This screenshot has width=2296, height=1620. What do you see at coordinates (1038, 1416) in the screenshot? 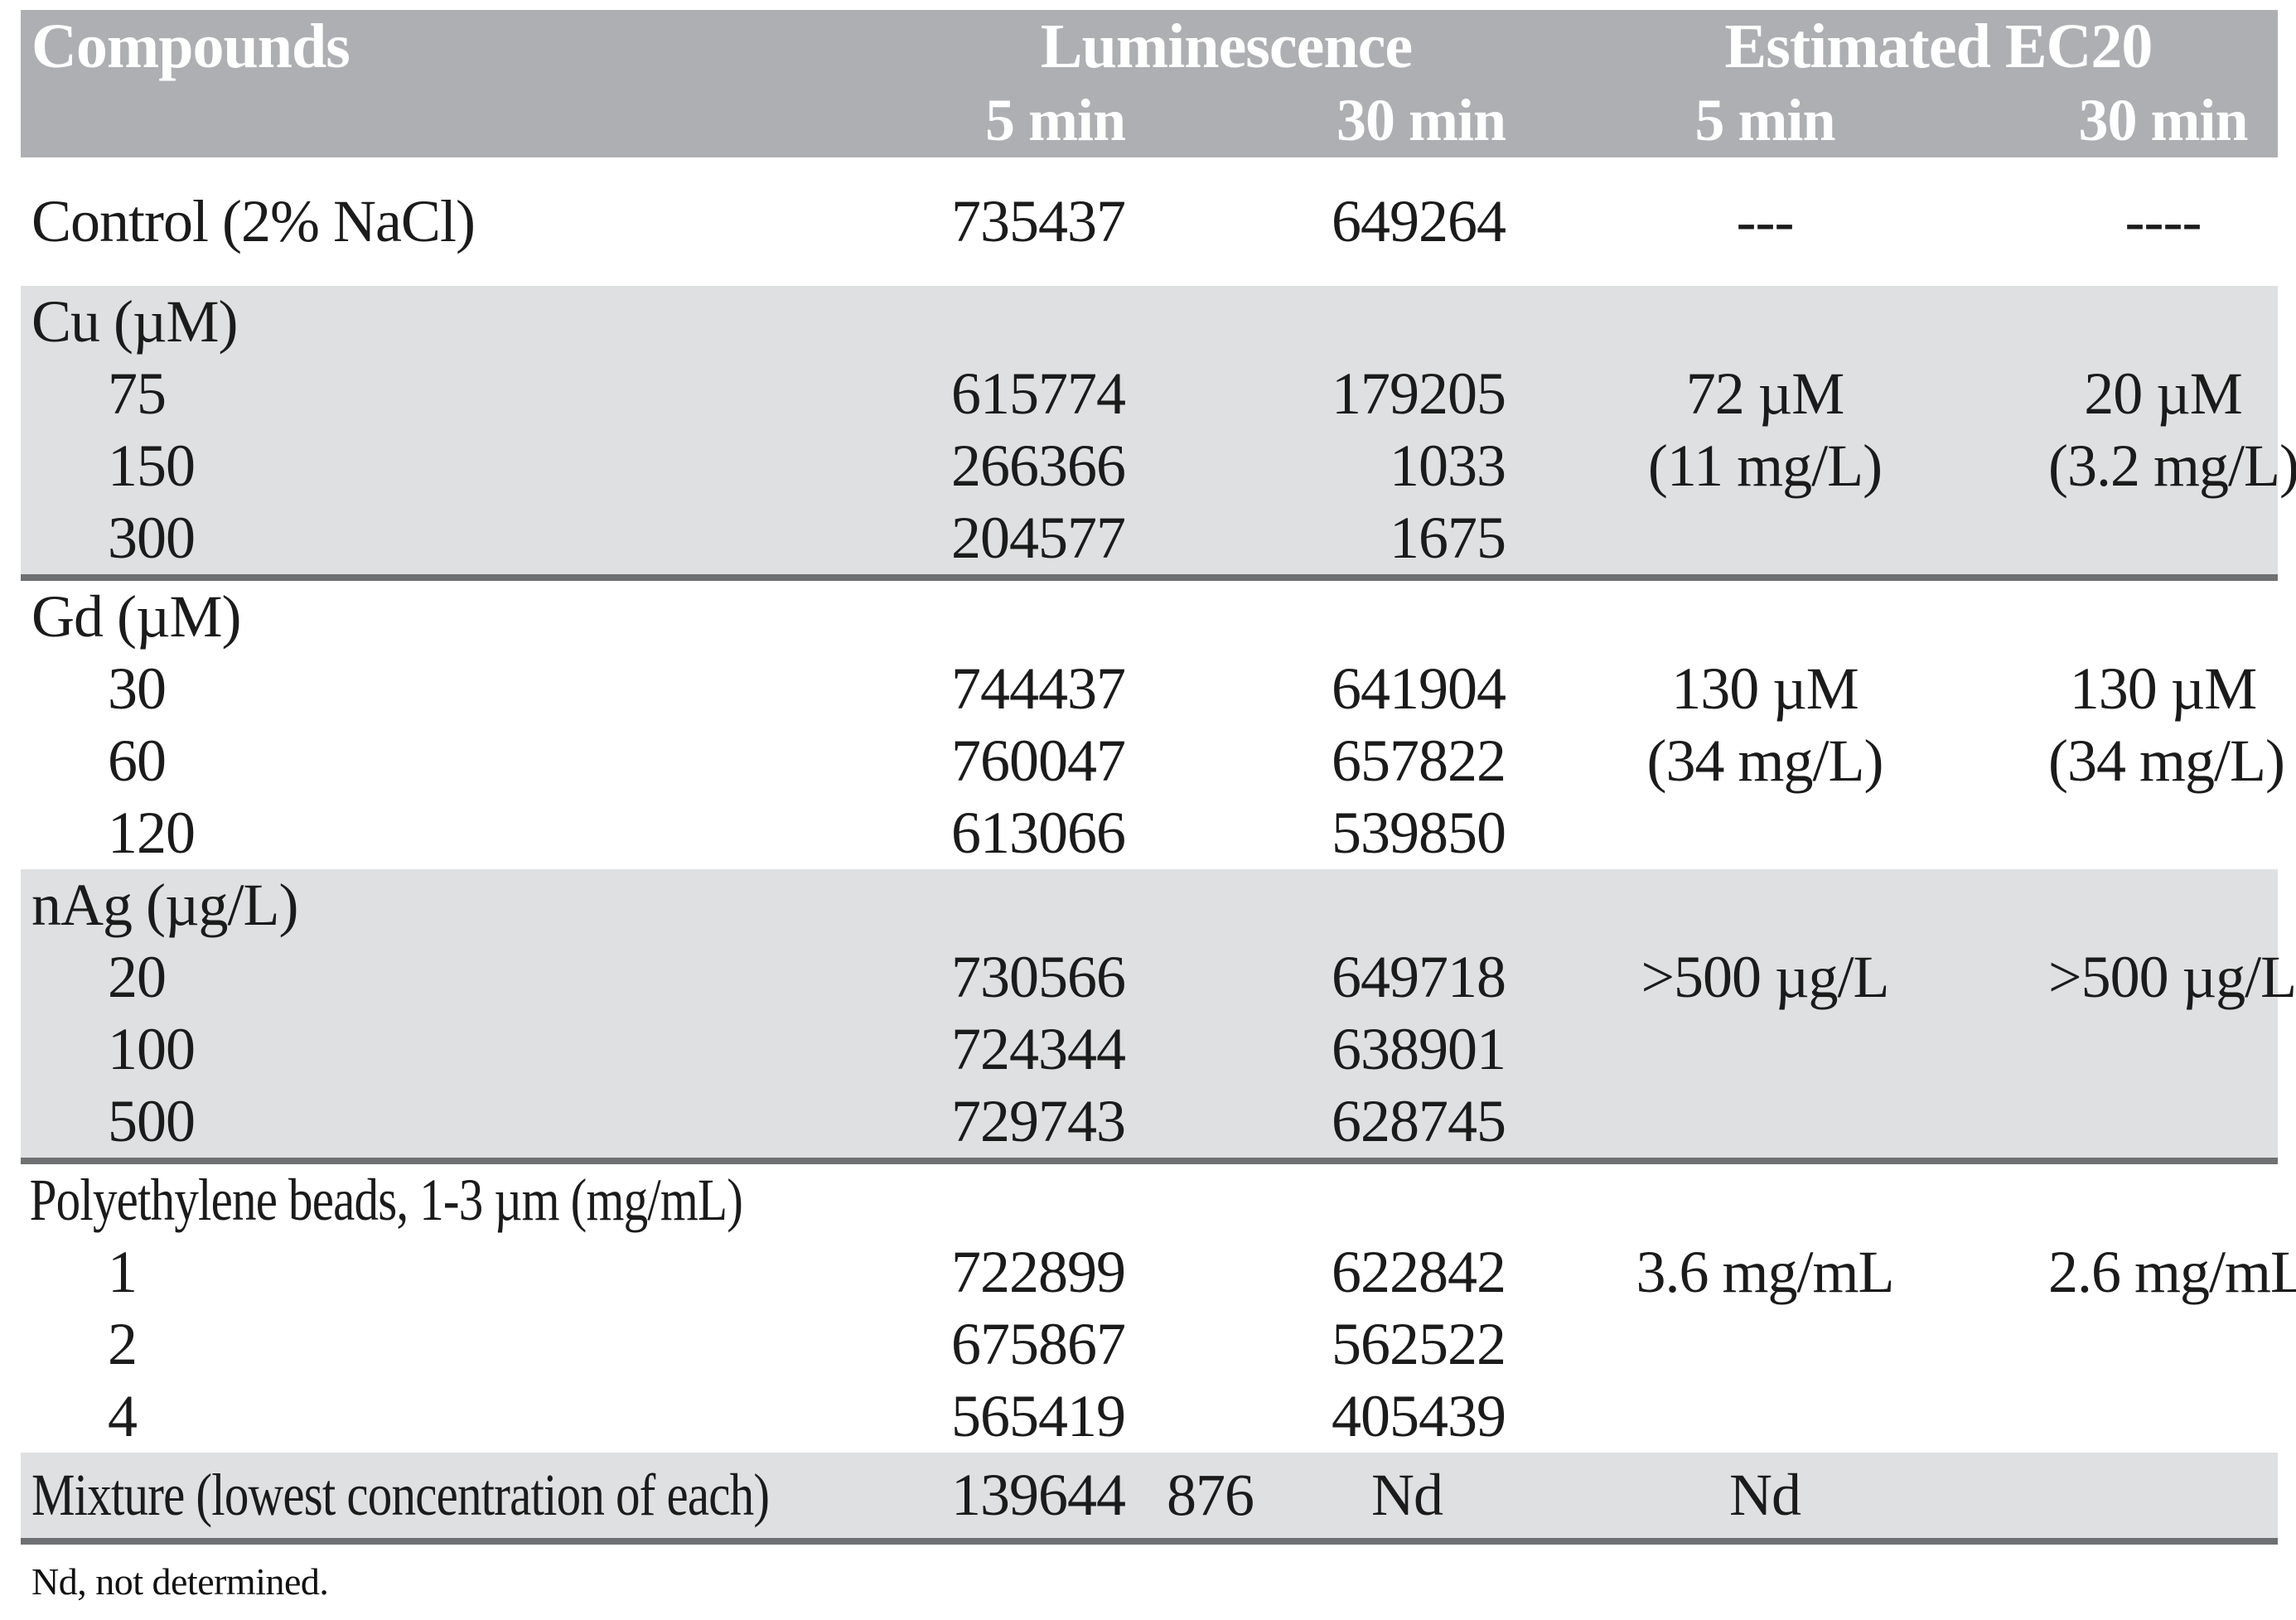
I see `luminescence-5min-value: 565419` at bounding box center [1038, 1416].